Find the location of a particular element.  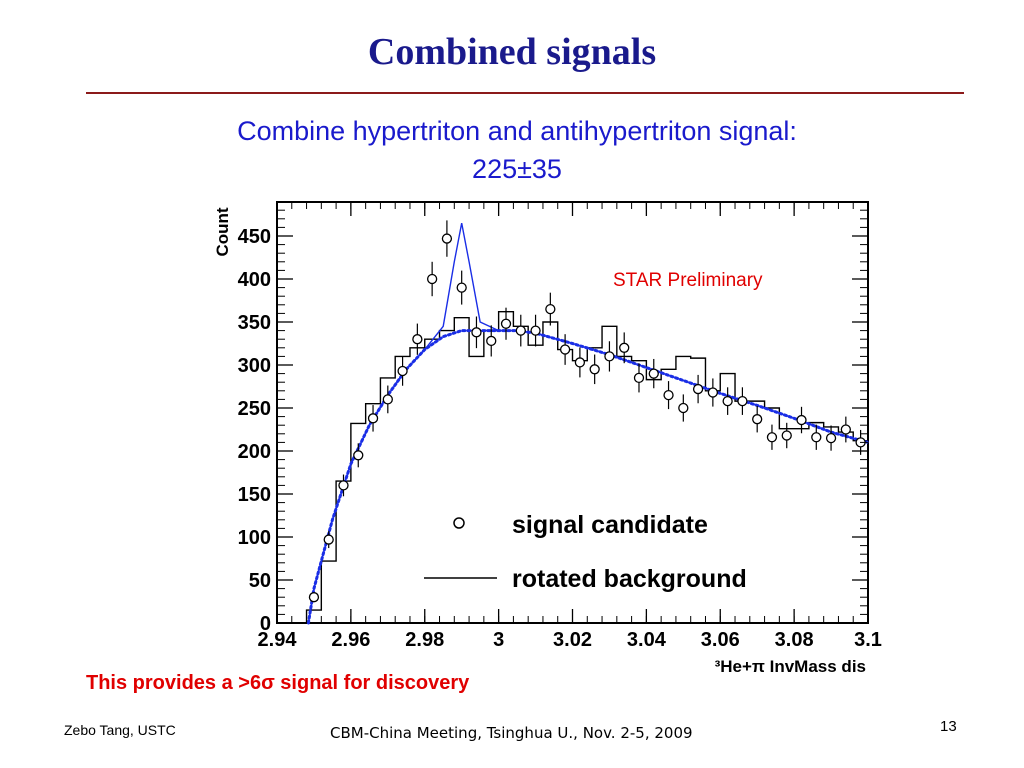

x-tick-label: 3 is located at coordinates (498, 640).